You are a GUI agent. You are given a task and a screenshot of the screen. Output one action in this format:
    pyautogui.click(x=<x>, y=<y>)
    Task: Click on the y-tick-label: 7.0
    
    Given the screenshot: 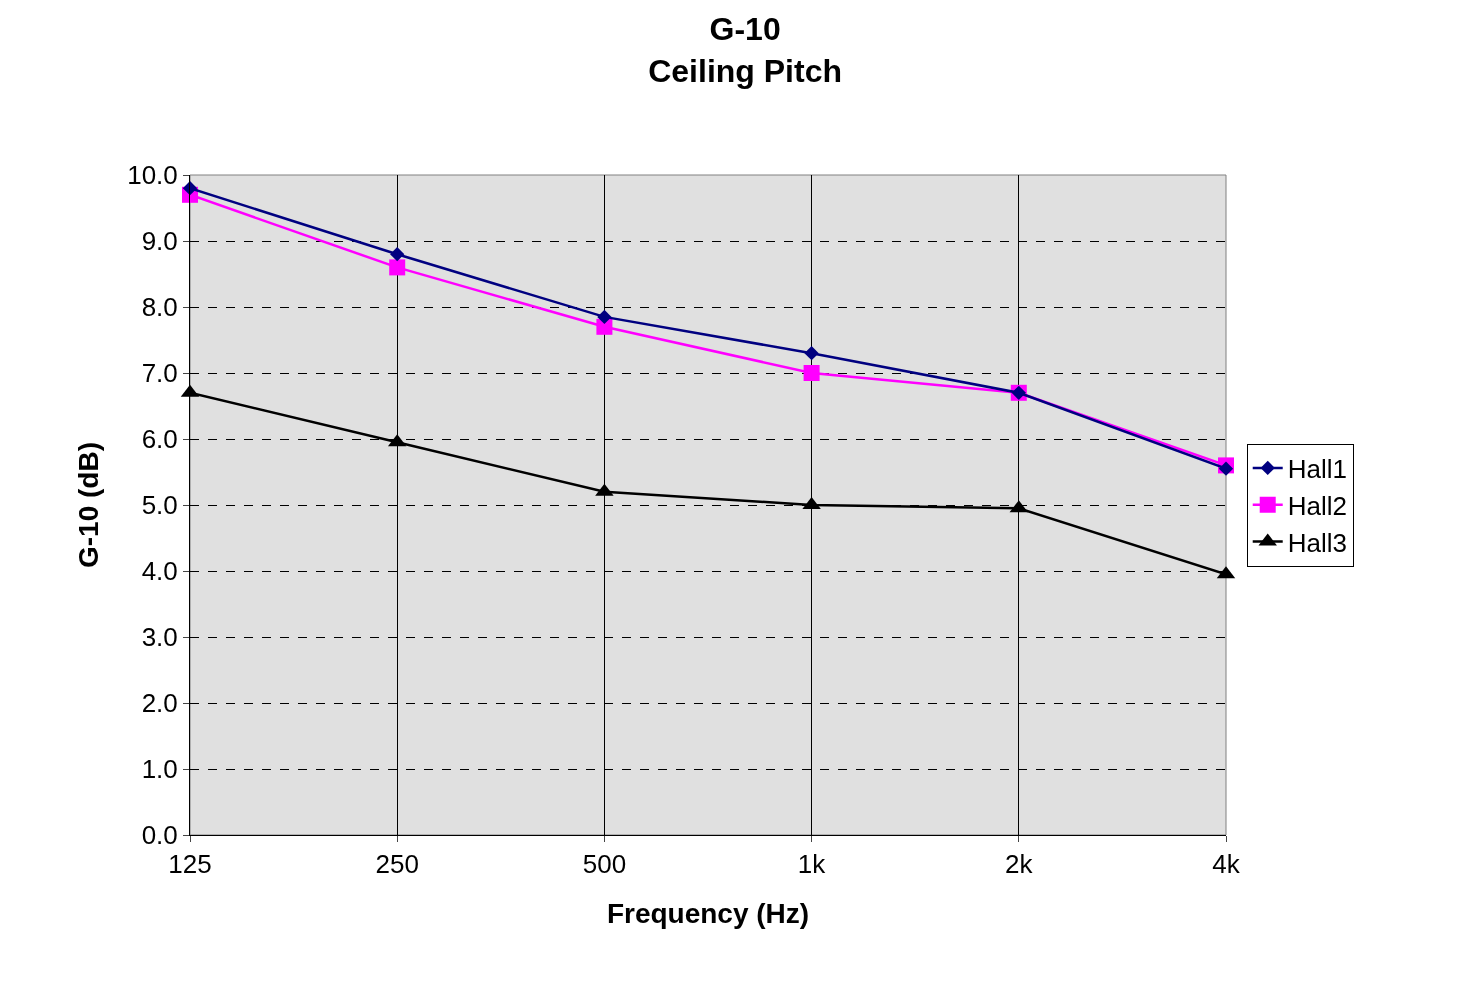 What is the action you would take?
    pyautogui.click(x=159, y=373)
    